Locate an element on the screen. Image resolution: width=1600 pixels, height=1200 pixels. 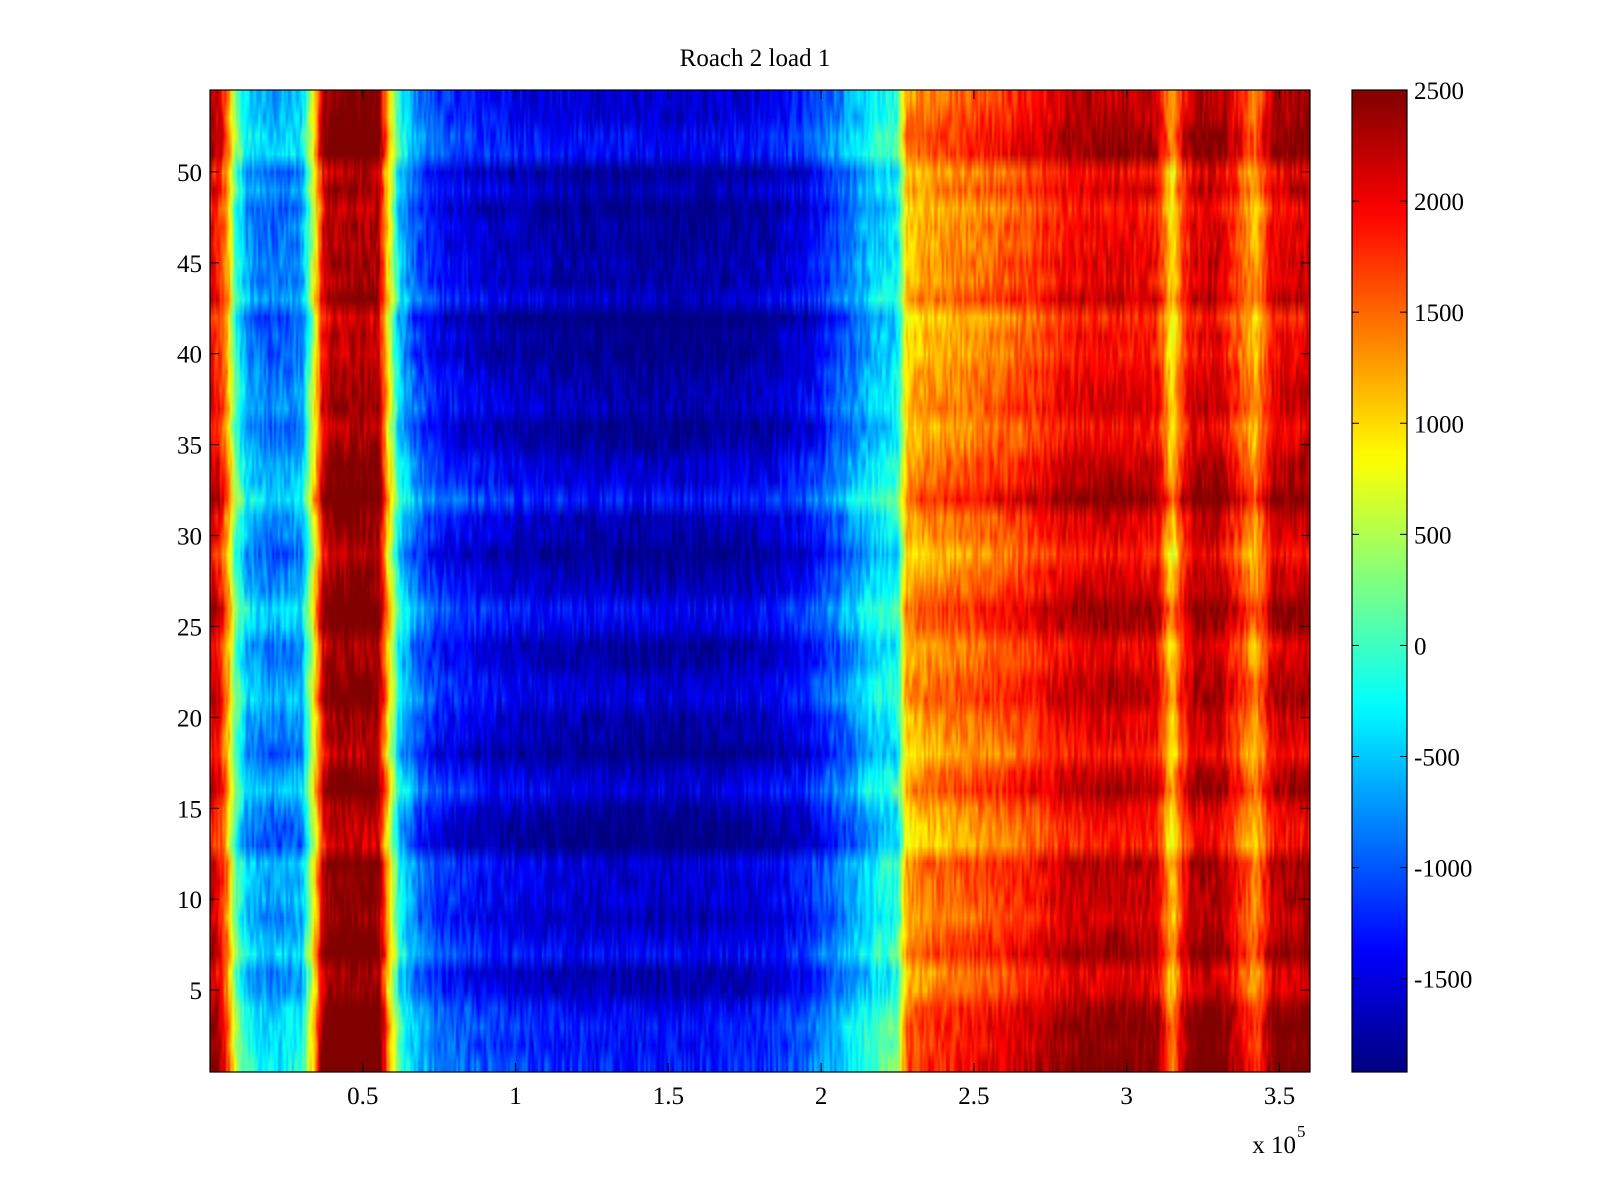
x-exponent-label: x 10 5 is located at coordinates (1278, 1140).